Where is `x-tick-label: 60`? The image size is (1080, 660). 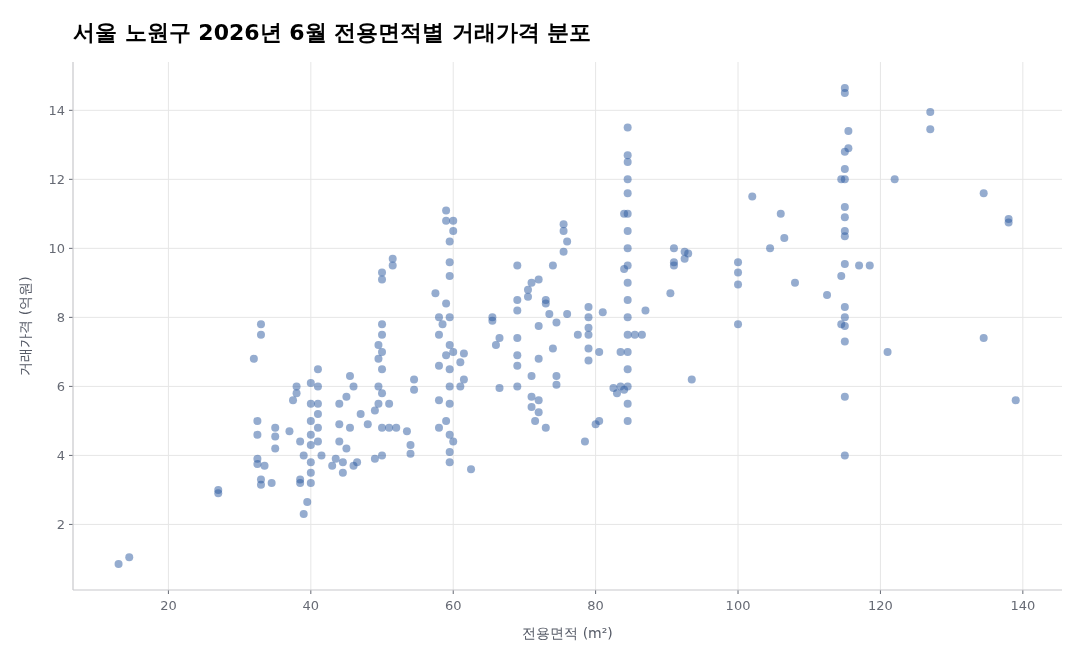
x-tick-label: 60 is located at coordinates (453, 605).